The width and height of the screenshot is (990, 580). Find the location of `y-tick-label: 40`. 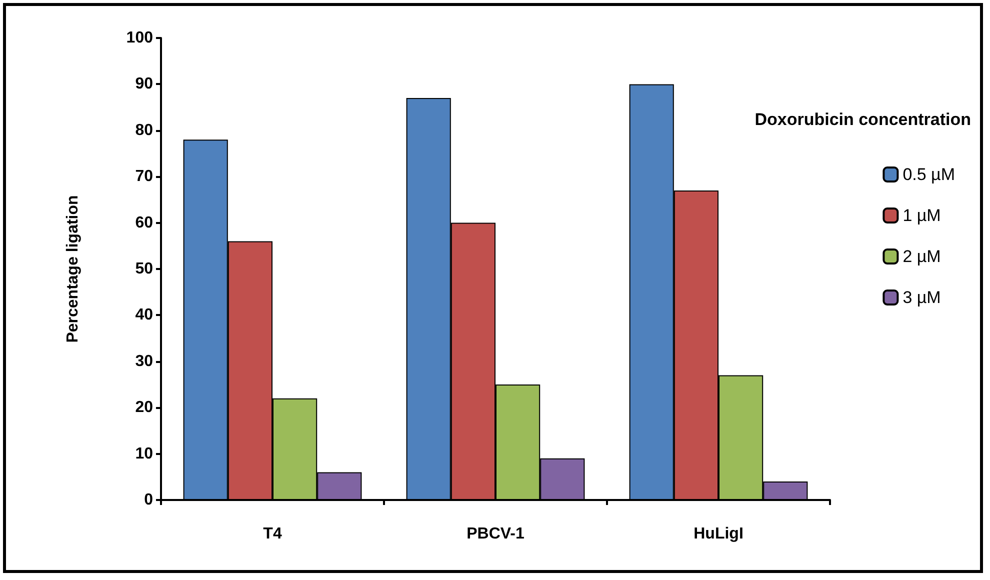

y-tick-label: 40 is located at coordinates (144, 315).